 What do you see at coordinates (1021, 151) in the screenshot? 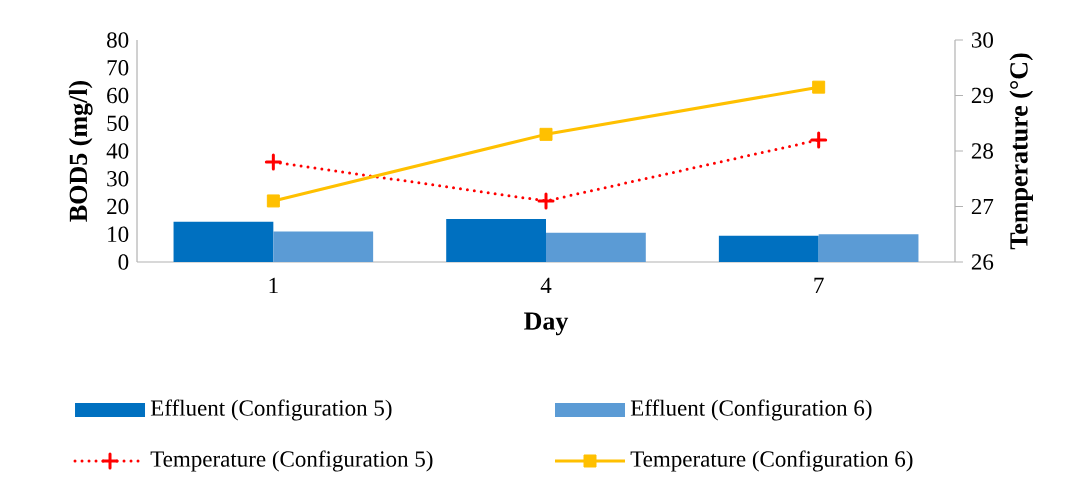
I see `y2-axis-title: Temperature (°C)` at bounding box center [1021, 151].